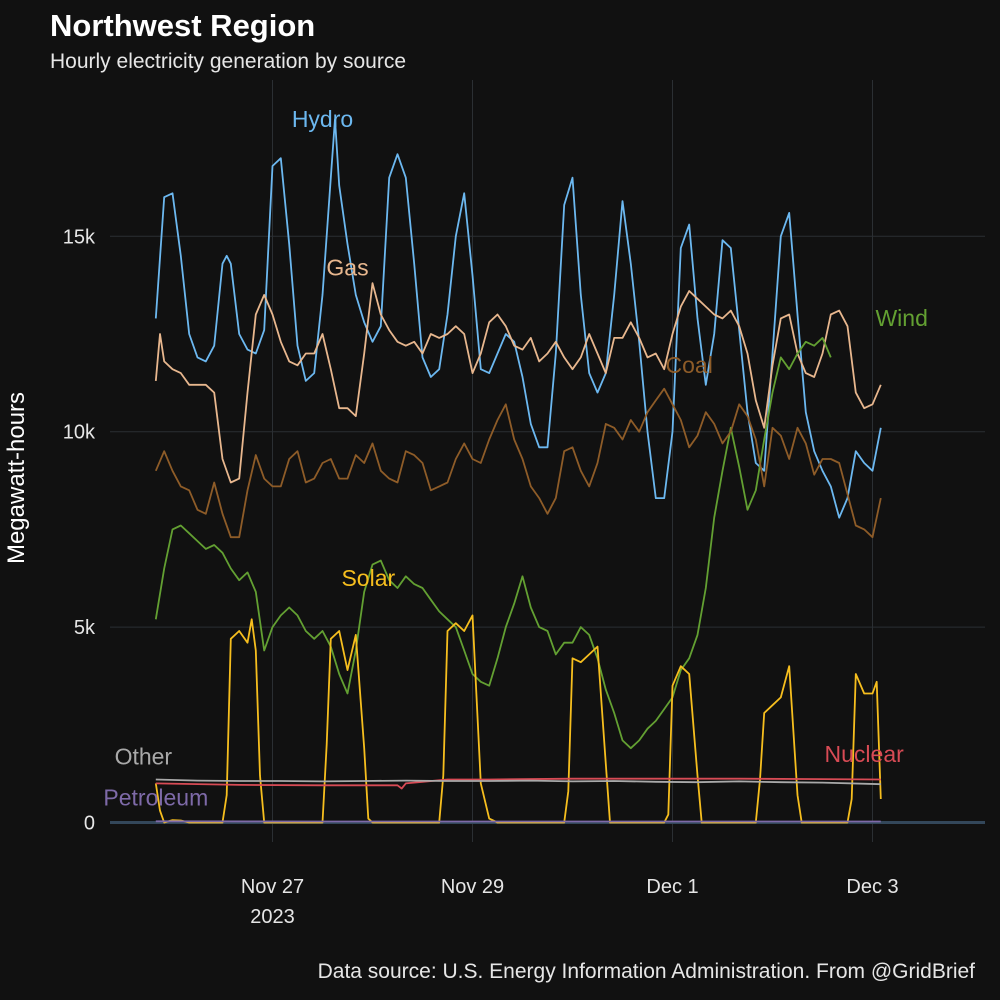 The image size is (1000, 1000). What do you see at coordinates (347, 267) in the screenshot?
I see `gas-series-label: Gas` at bounding box center [347, 267].